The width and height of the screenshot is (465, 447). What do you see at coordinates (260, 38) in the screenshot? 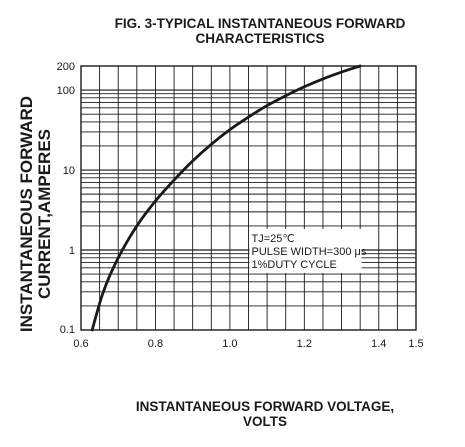
I see `chart-title-line-2: CHARACTERISTICS` at bounding box center [260, 38].